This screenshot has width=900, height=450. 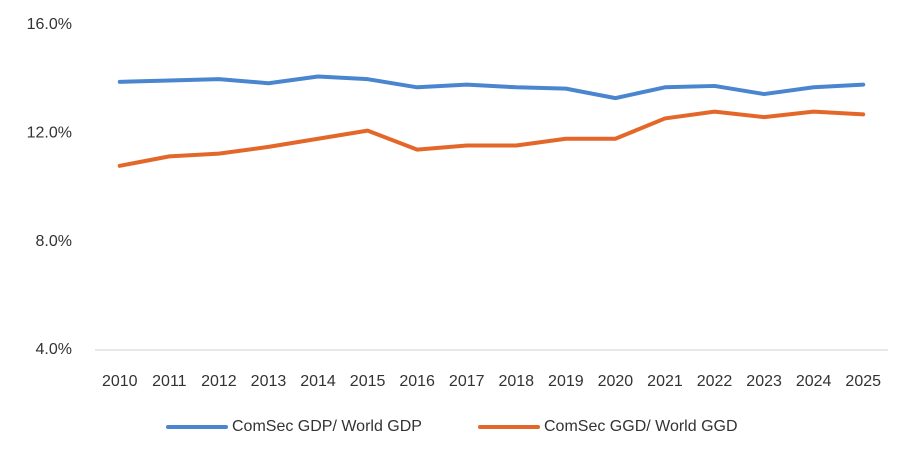 I want to click on x-tick-label: 2020, so click(x=616, y=381).